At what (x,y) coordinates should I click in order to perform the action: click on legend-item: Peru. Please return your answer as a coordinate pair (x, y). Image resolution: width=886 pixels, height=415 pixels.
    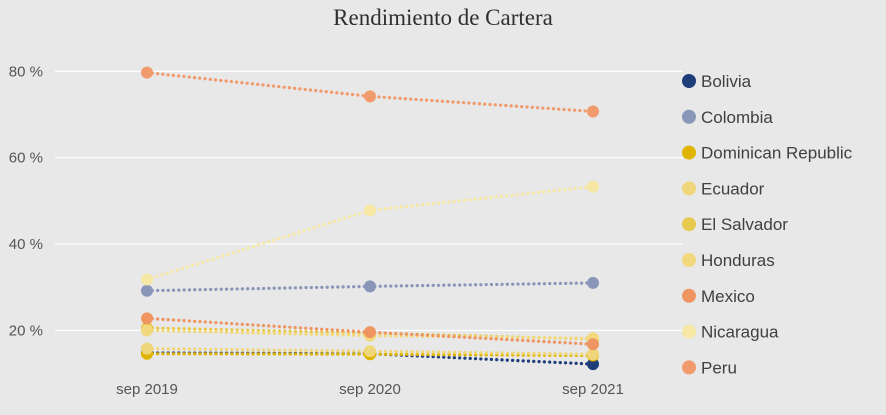
    Looking at the image, I should click on (709, 367).